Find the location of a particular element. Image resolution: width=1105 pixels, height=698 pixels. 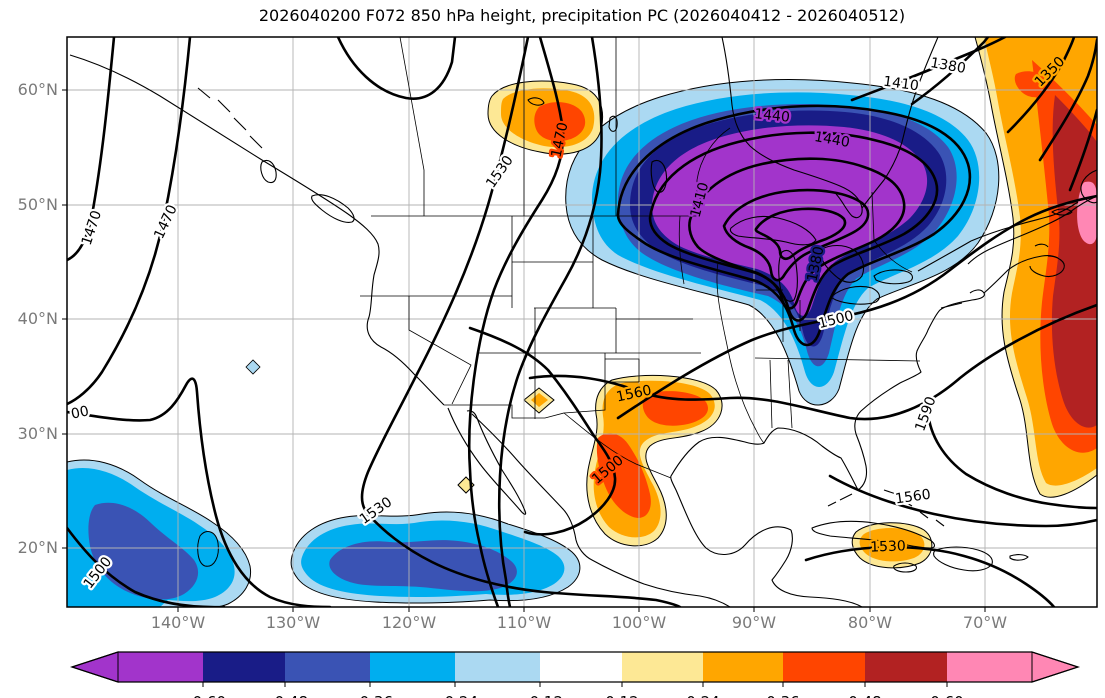

contour-label: 1470 is located at coordinates (166, 221).